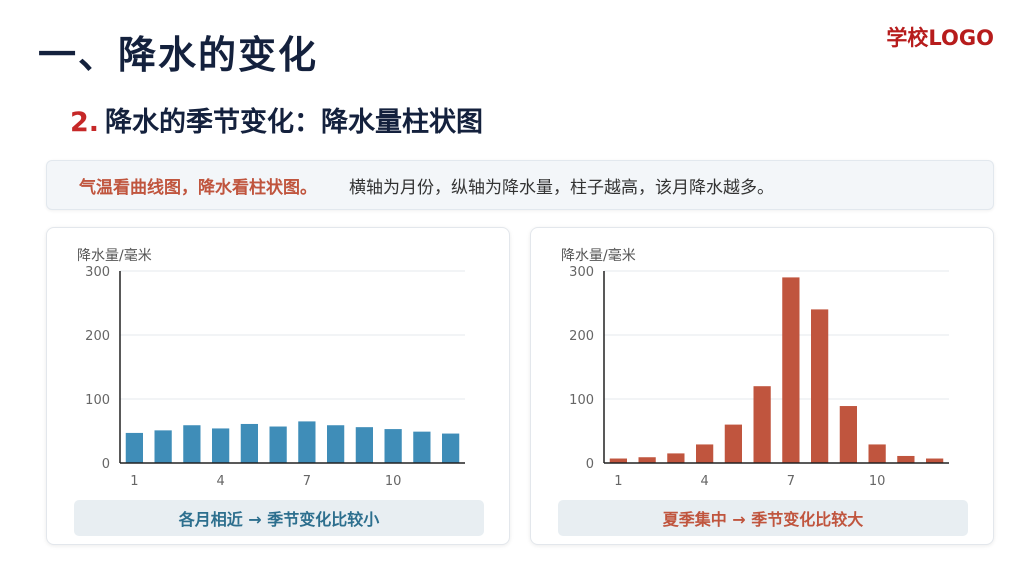 This screenshot has width=1024, height=576. Describe the element at coordinates (294, 122) in the screenshot. I see `subtitle-text: 降水的季节变化：降水量柱状图` at that location.